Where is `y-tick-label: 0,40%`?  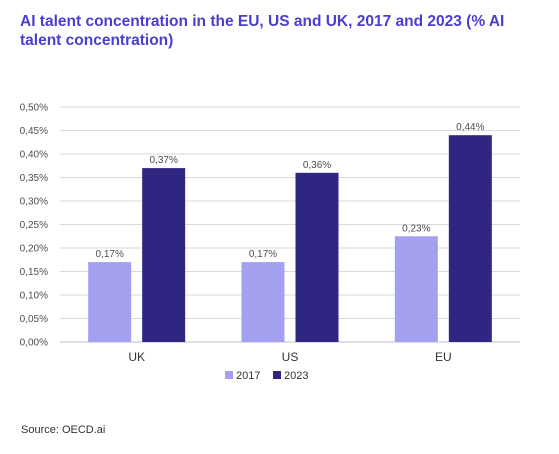 y-tick-label: 0,40% is located at coordinates (34, 155).